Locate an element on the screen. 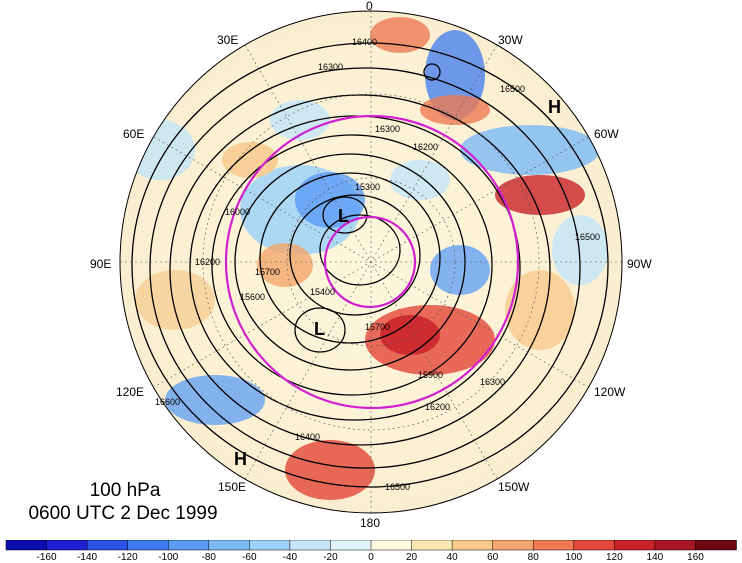 The image size is (742, 563). colorbar-tick-label: 100 is located at coordinates (574, 557).